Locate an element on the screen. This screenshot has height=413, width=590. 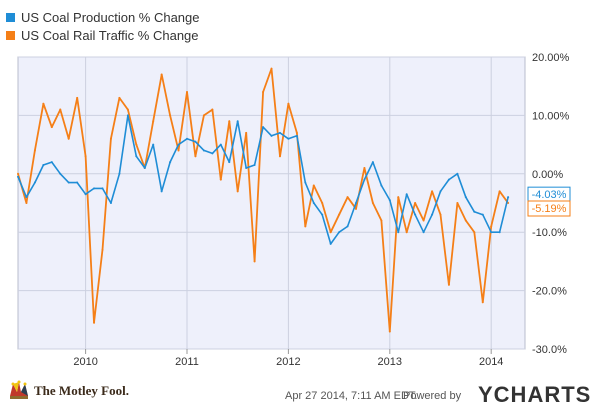
legend-swatch-rail is located at coordinates (10, 35).